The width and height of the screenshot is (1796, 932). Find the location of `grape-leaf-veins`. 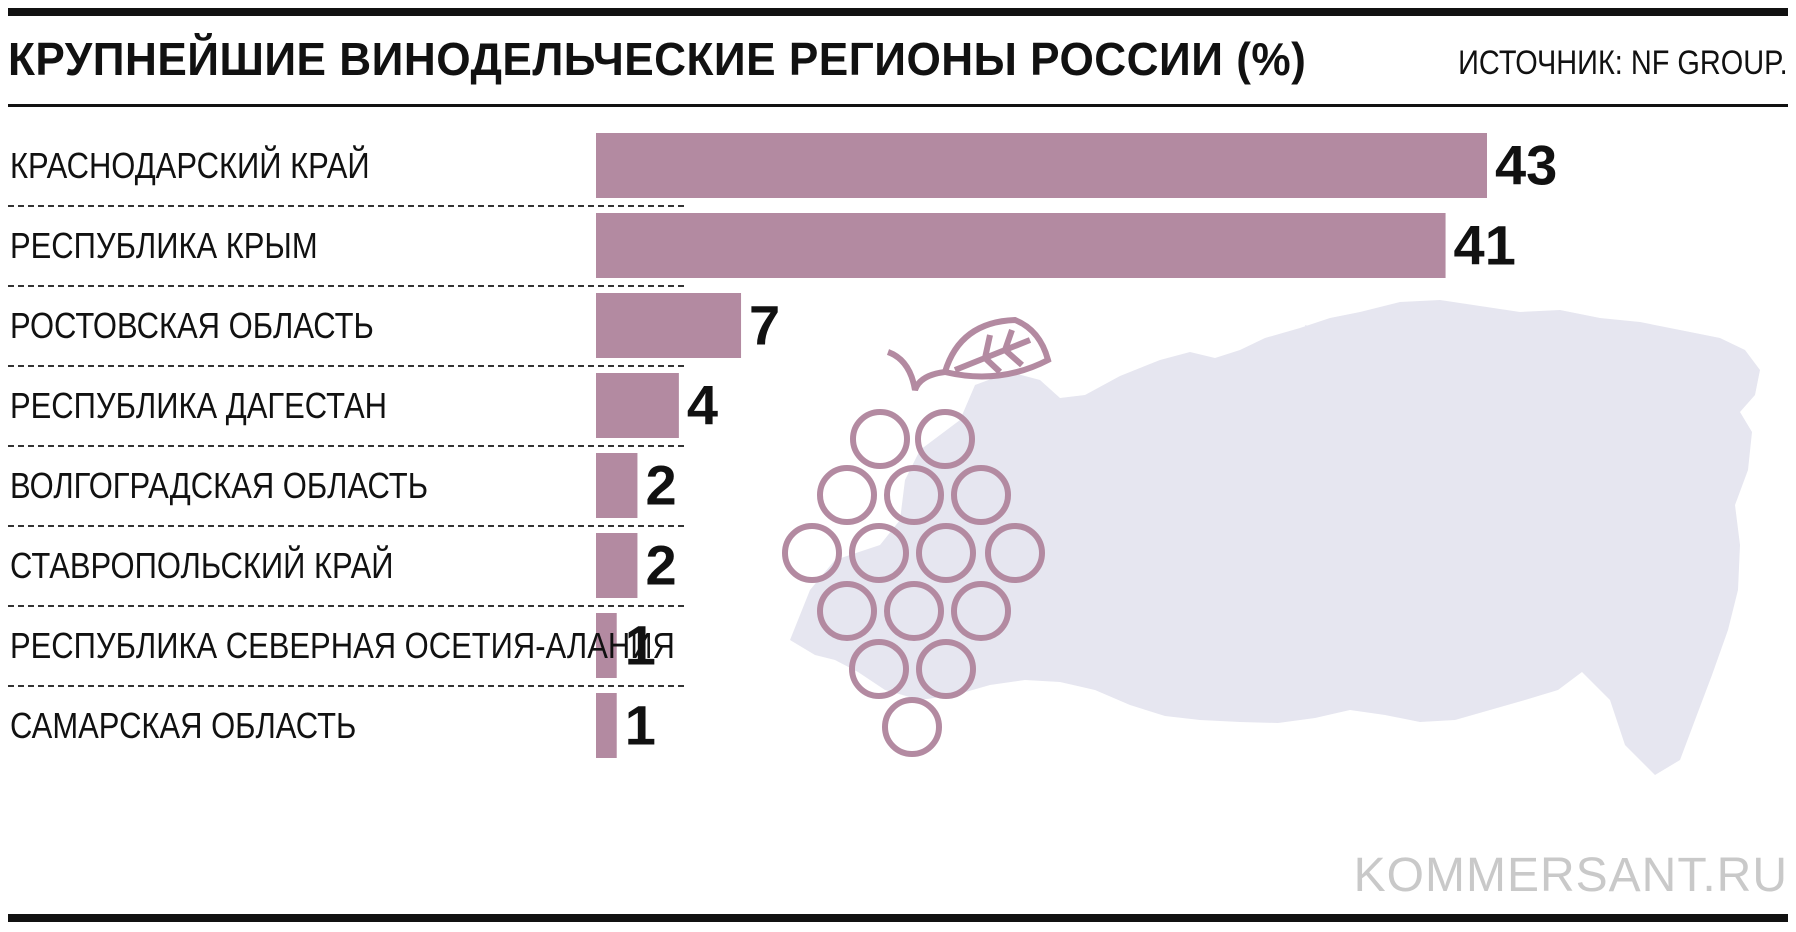

grape-leaf-veins is located at coordinates (992, 352).